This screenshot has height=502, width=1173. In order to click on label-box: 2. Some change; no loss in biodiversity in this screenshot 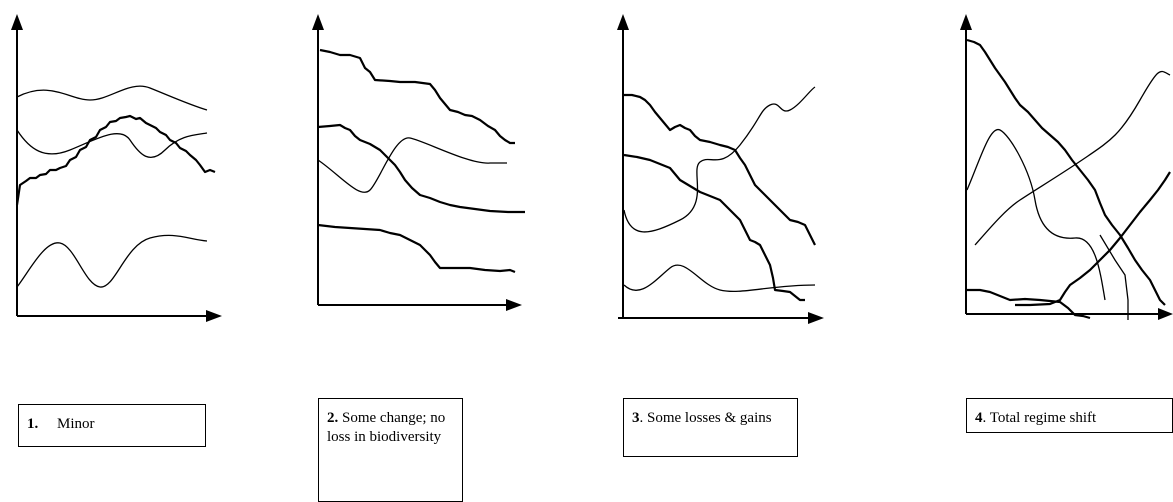, I will do `click(390, 450)`.